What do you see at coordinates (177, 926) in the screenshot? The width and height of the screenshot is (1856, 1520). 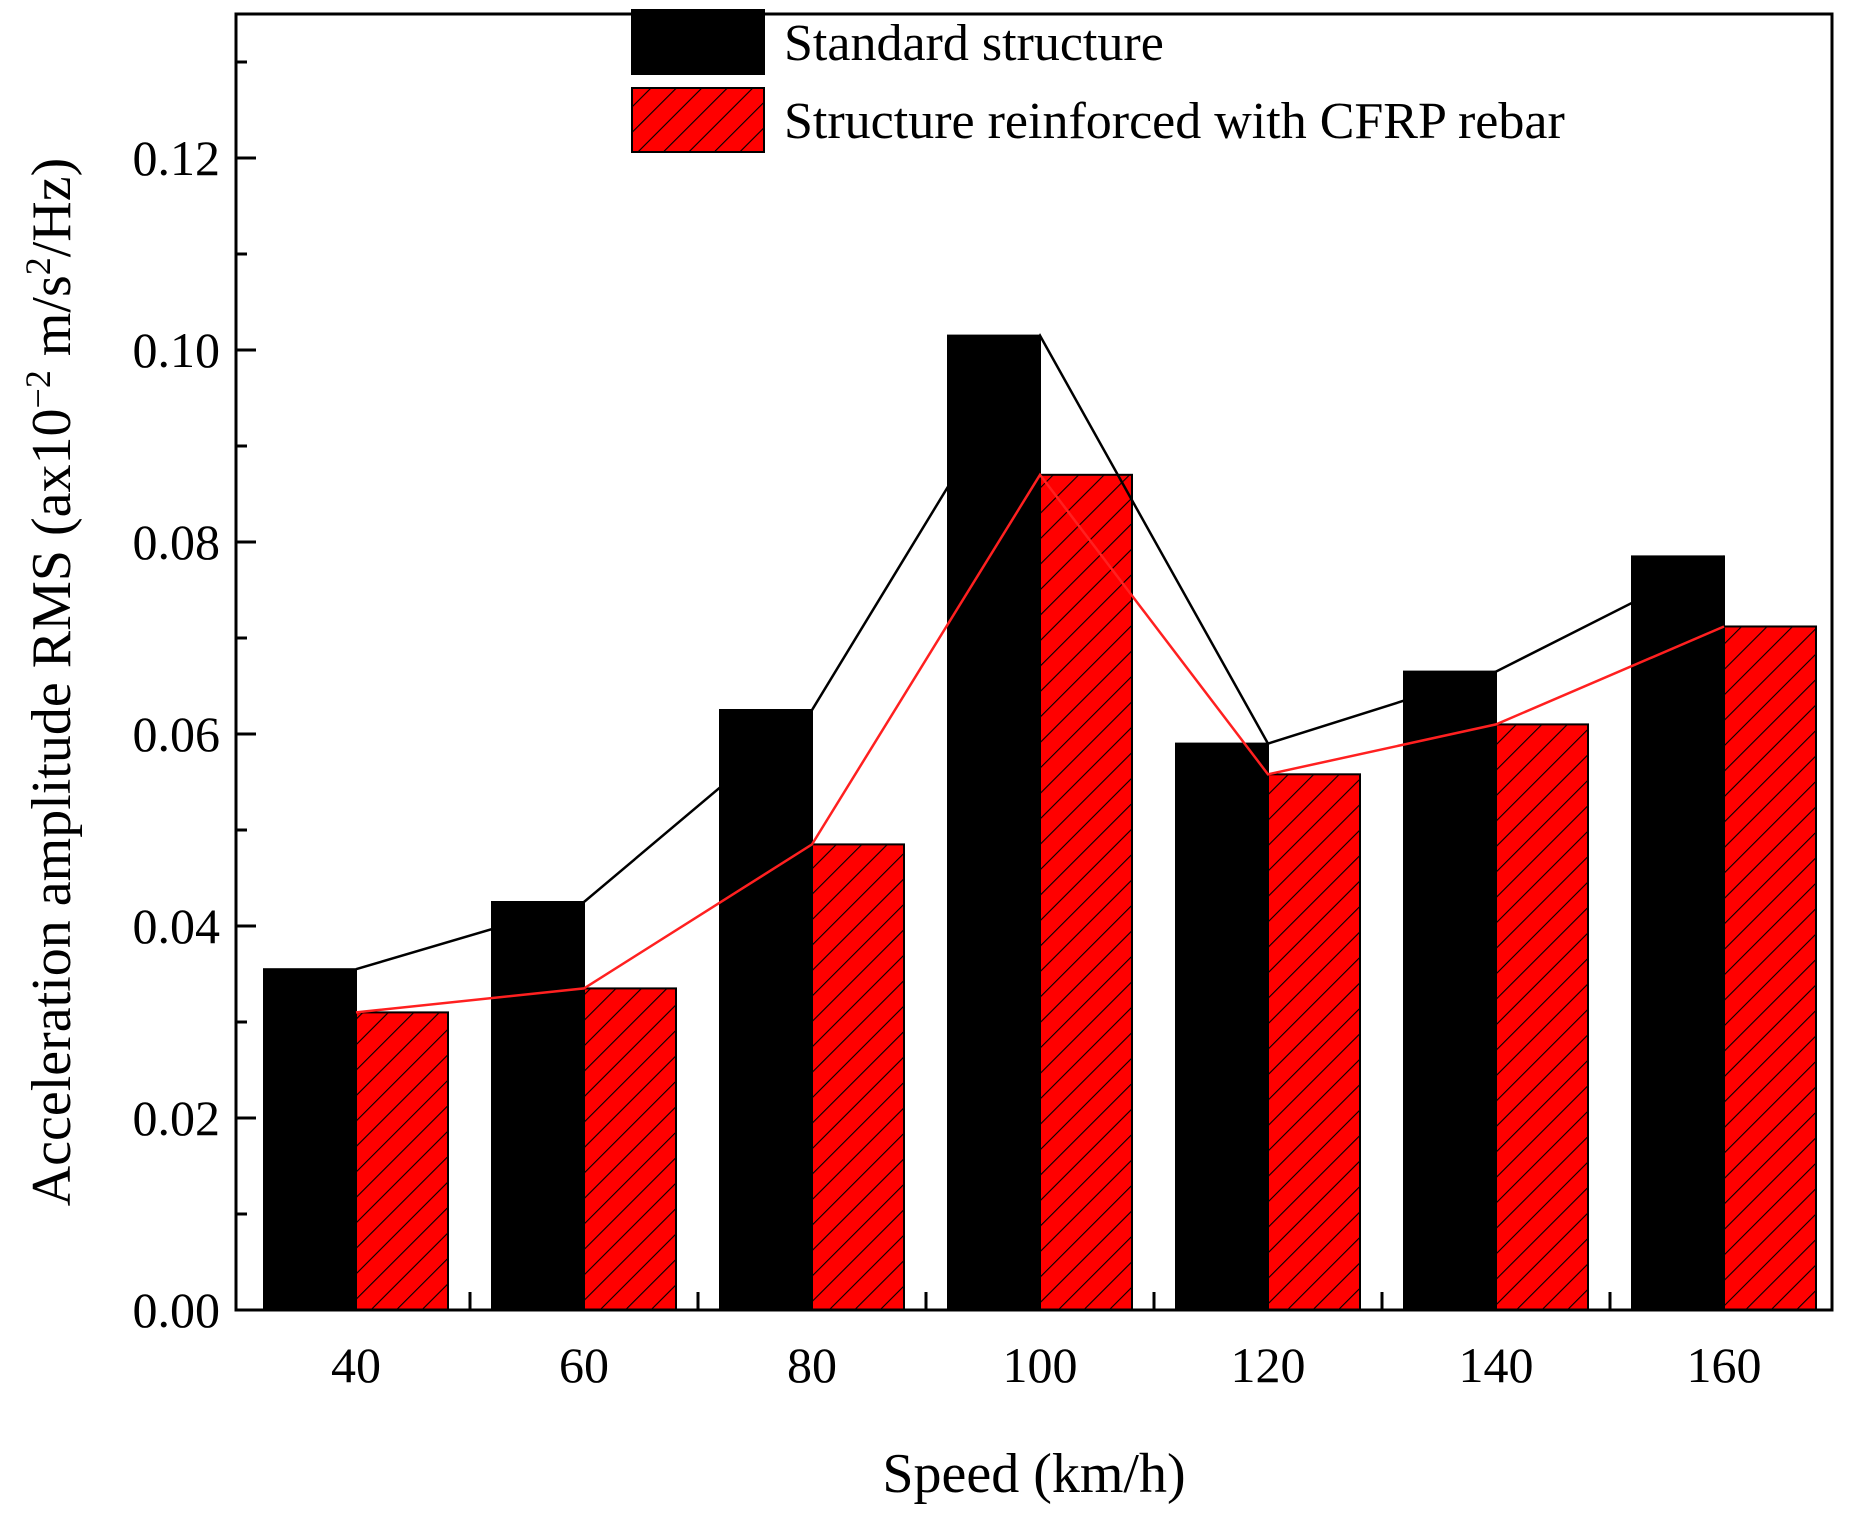 I see `y-tick-label: 0.04` at bounding box center [177, 926].